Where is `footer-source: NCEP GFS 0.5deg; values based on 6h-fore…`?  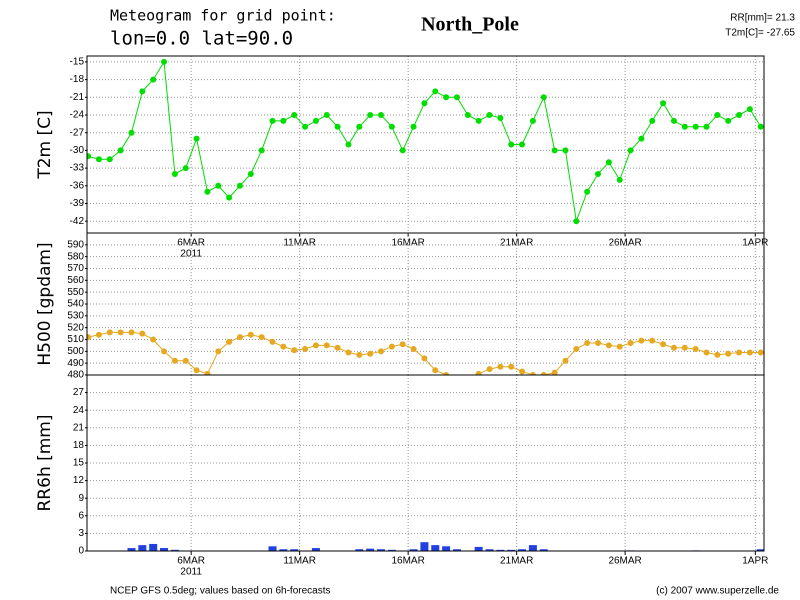
footer-source: NCEP GFS 0.5deg; values based on 6h-fore… is located at coordinates (220, 591).